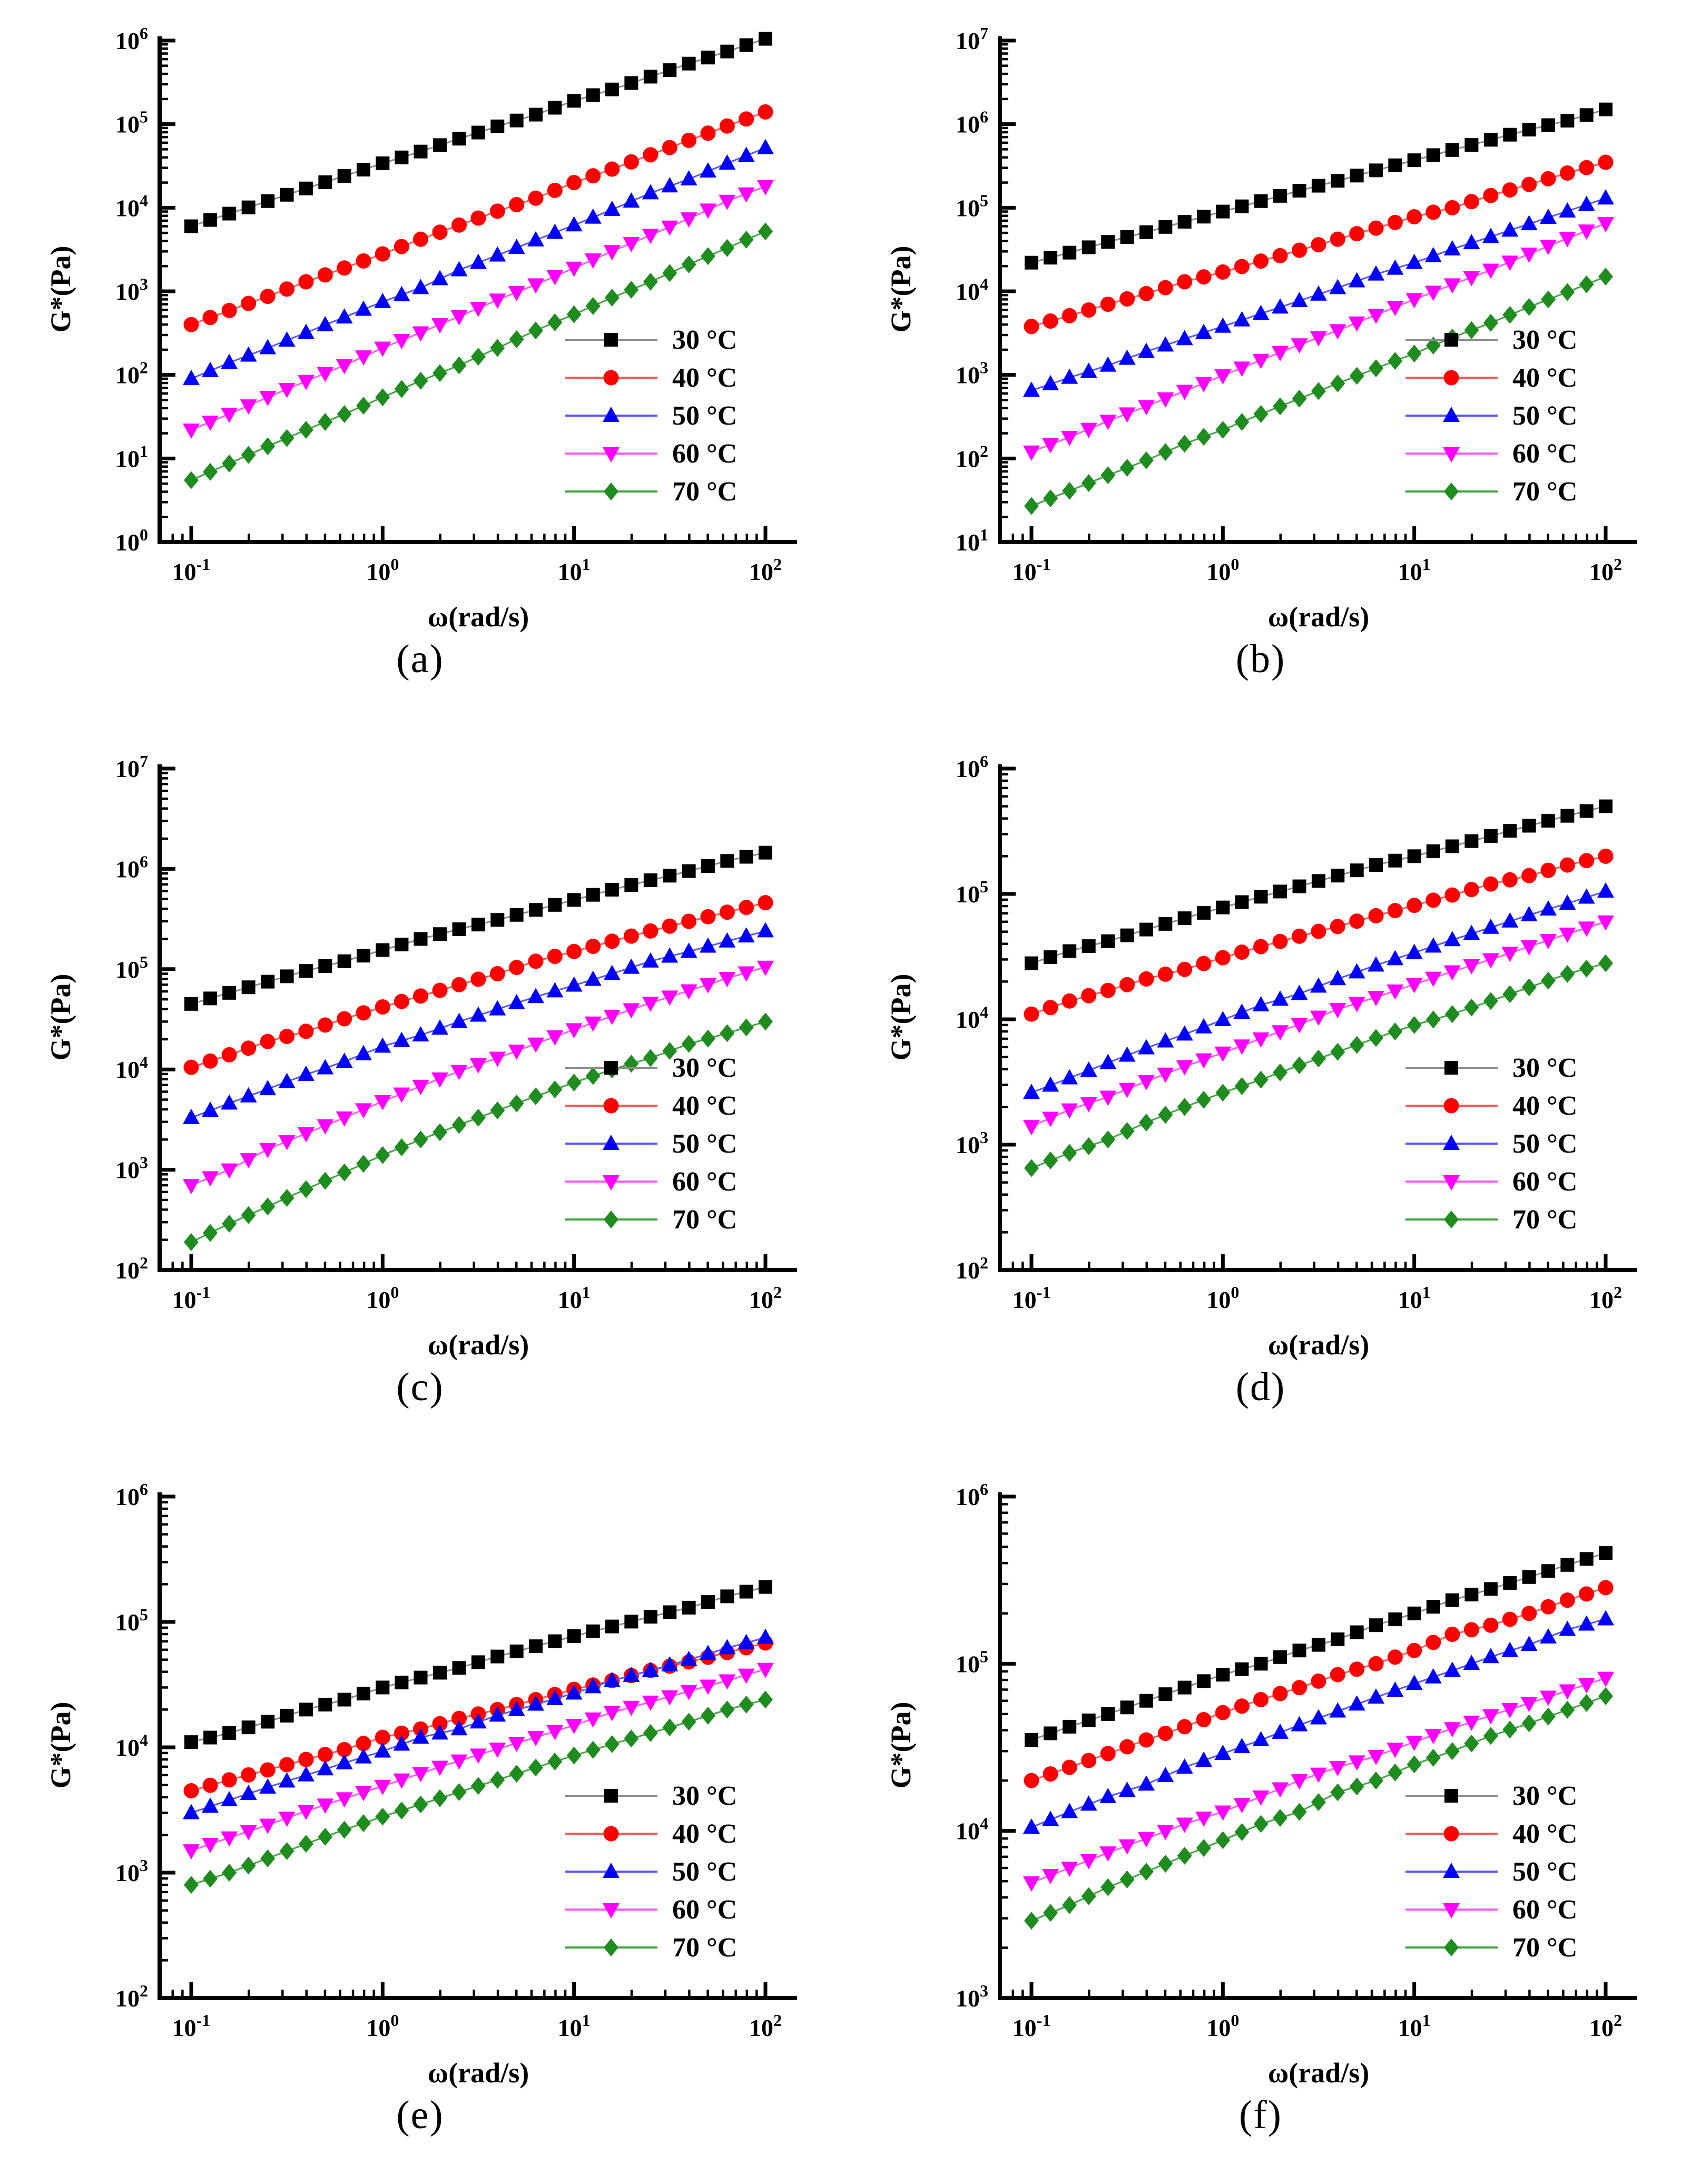 Image resolution: width=1681 pixels, height=2184 pixels. I want to click on legend-label: 30 °C, so click(1544, 1068).